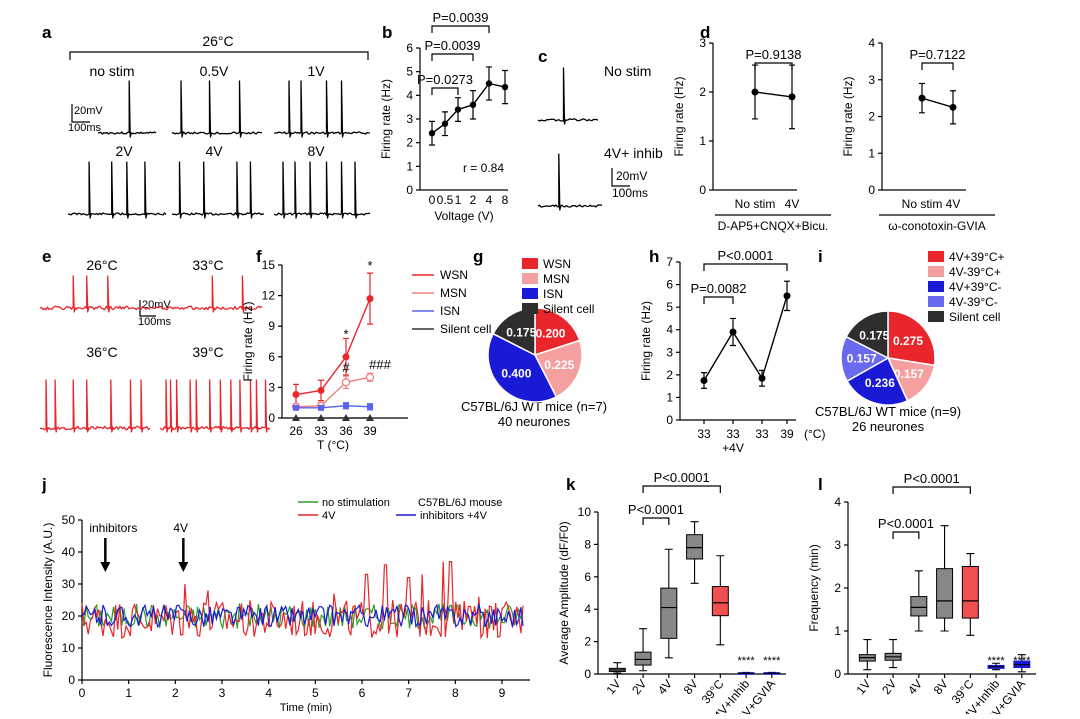  I want to click on panel-d2-y-tick-label: 1, so click(871, 153).